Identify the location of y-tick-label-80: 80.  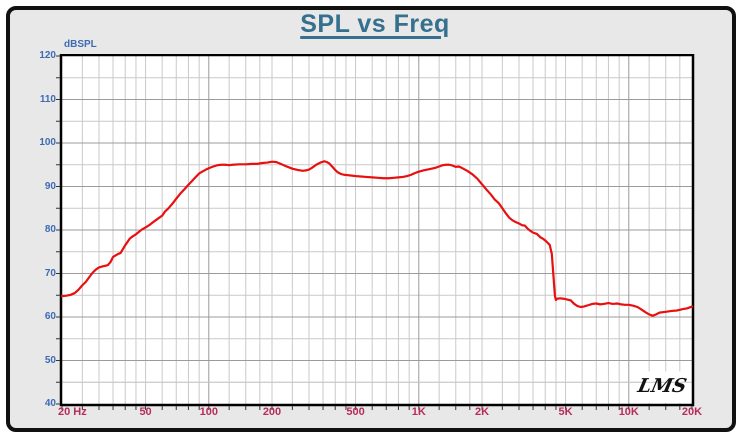
(50, 229).